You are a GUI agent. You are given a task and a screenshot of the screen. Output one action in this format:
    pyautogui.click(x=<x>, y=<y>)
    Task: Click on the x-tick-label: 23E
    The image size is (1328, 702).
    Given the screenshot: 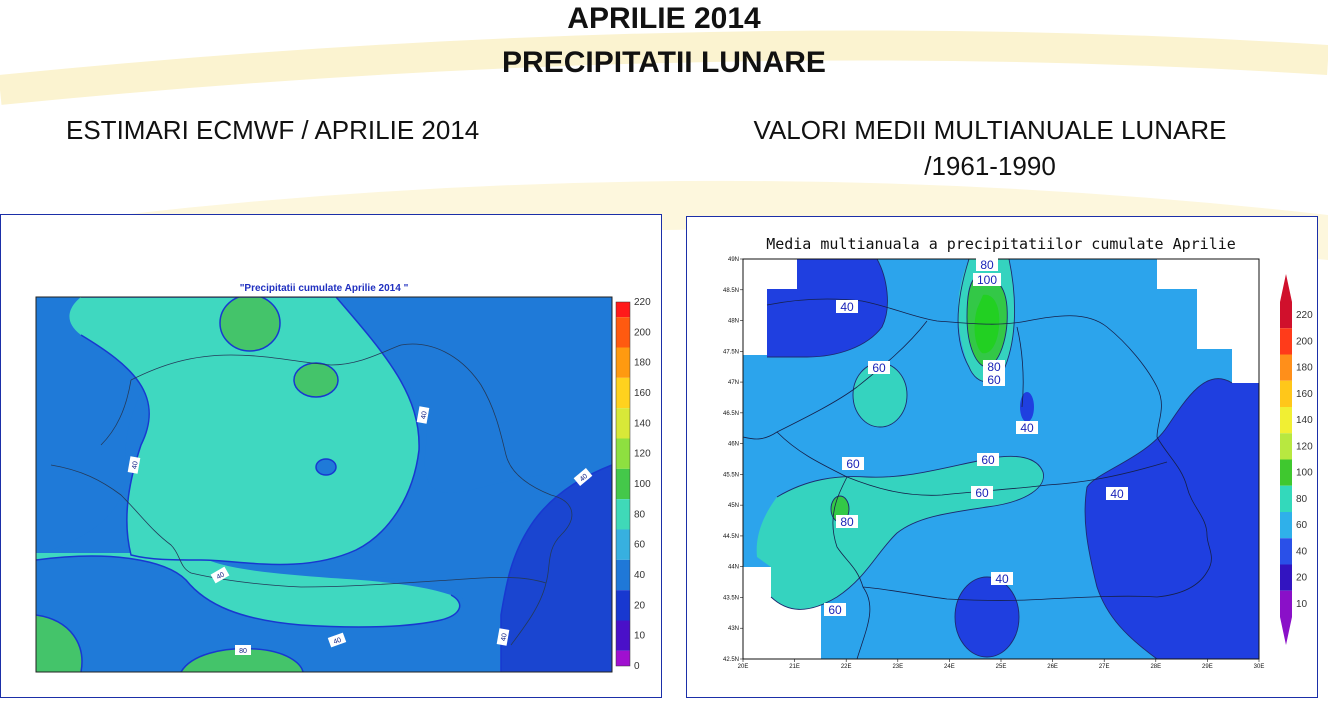 What is the action you would take?
    pyautogui.click(x=897, y=667)
    